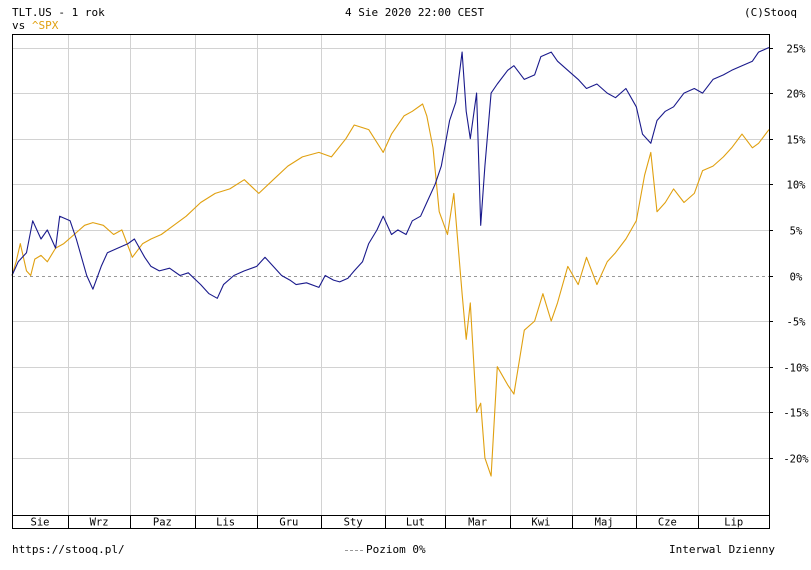  I want to click on zero-legend-label: Poziom 0%, so click(396, 549).